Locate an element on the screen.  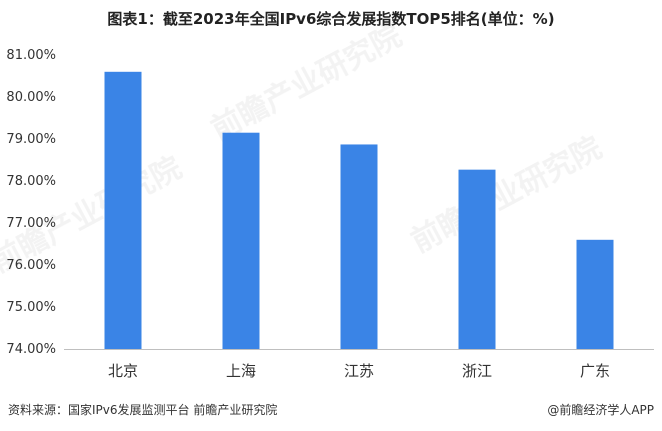
footer: 资料来源：国家IPv6发展监测平台 前瞻产业研究院 @前瞻经济学人APP is located at coordinates (331, 411).